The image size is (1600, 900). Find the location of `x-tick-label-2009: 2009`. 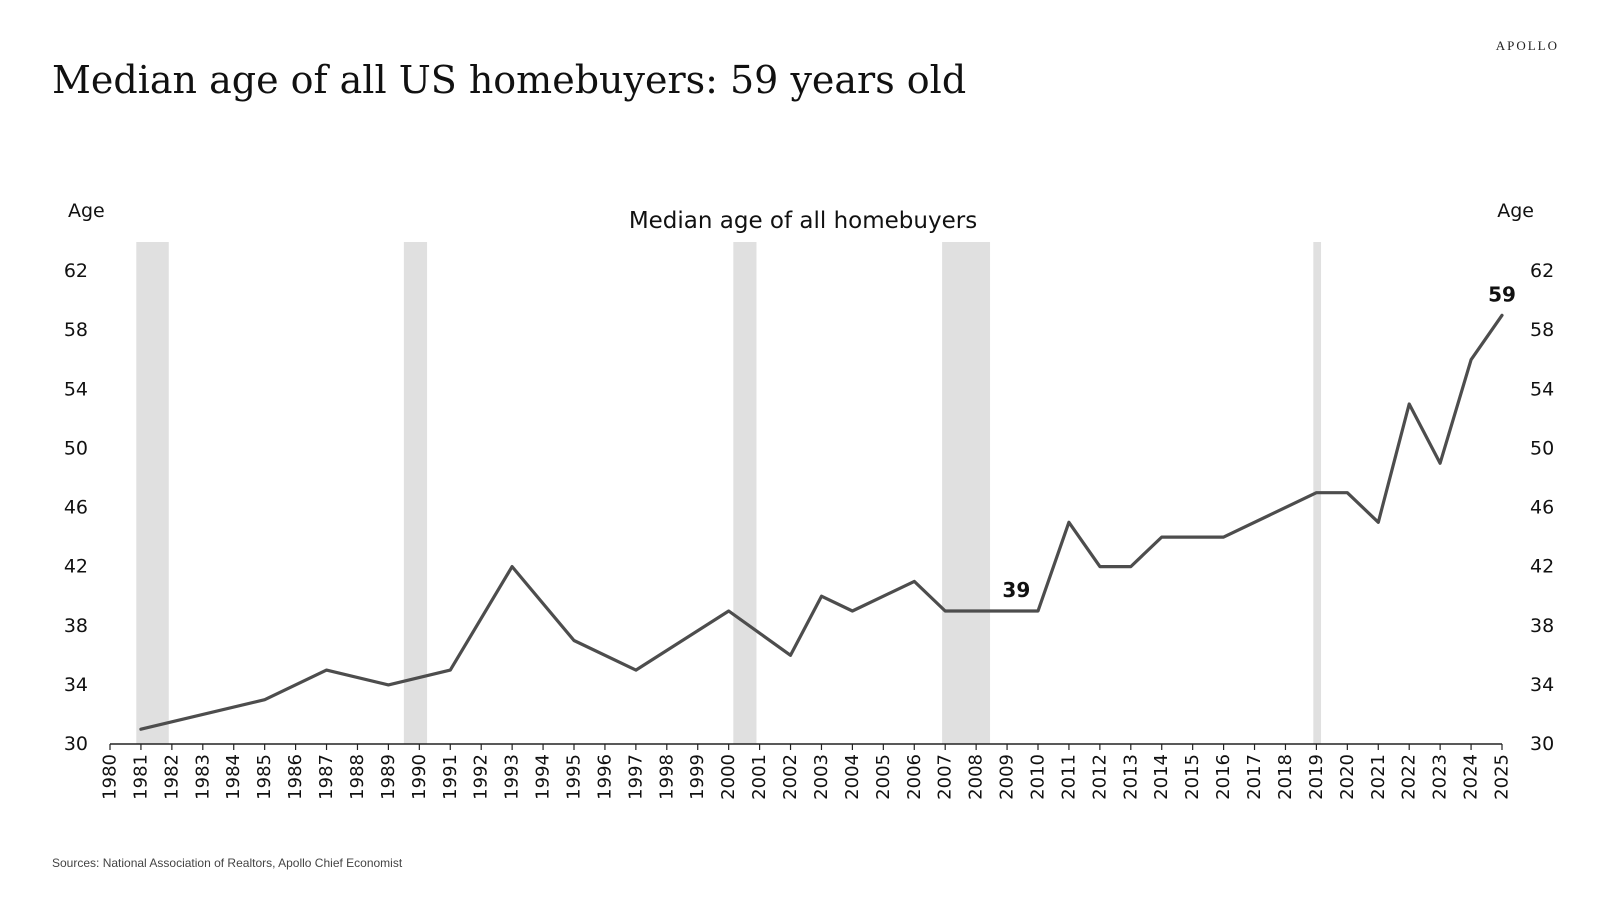

x-tick-label-2009: 2009 is located at coordinates (1007, 777).